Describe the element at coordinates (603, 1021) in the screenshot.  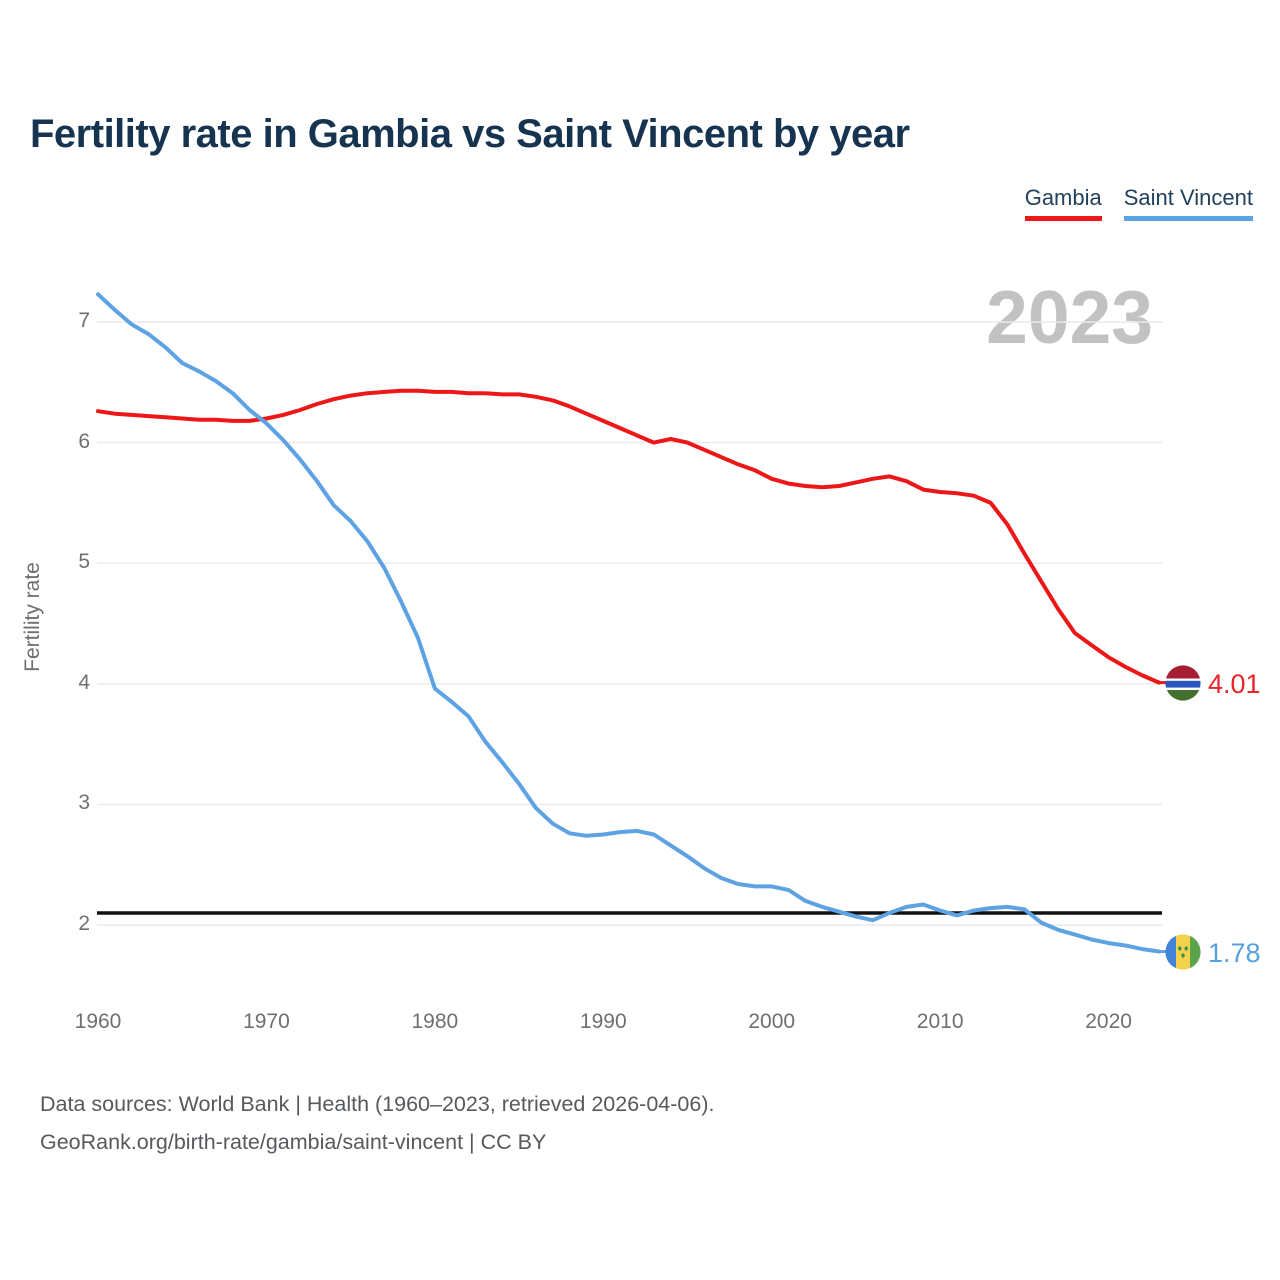
I see `x-tick-label: 1990` at that location.